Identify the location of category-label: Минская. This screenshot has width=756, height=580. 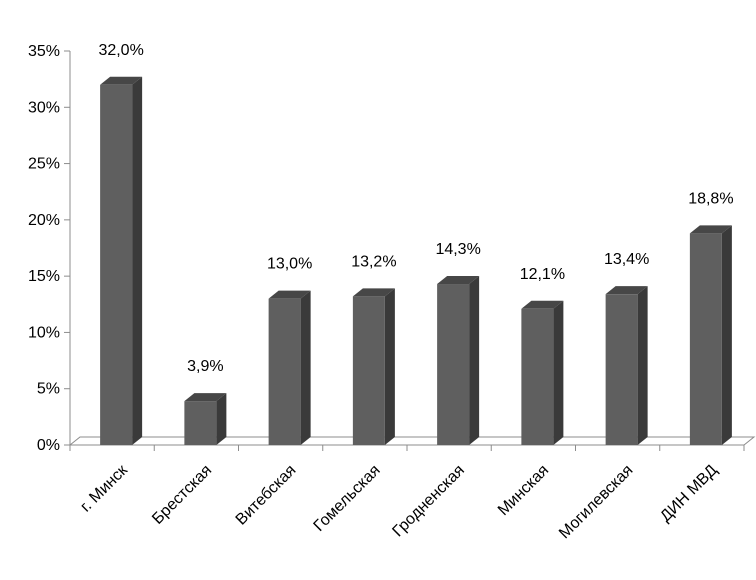
(523, 490).